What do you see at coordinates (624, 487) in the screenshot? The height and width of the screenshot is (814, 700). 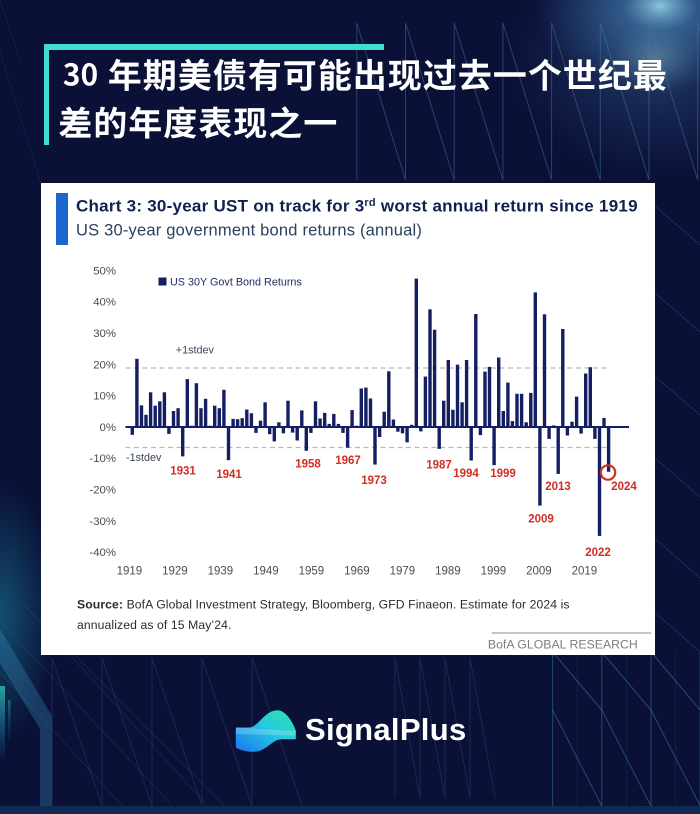 I see `svg-text: 2024` at bounding box center [624, 487].